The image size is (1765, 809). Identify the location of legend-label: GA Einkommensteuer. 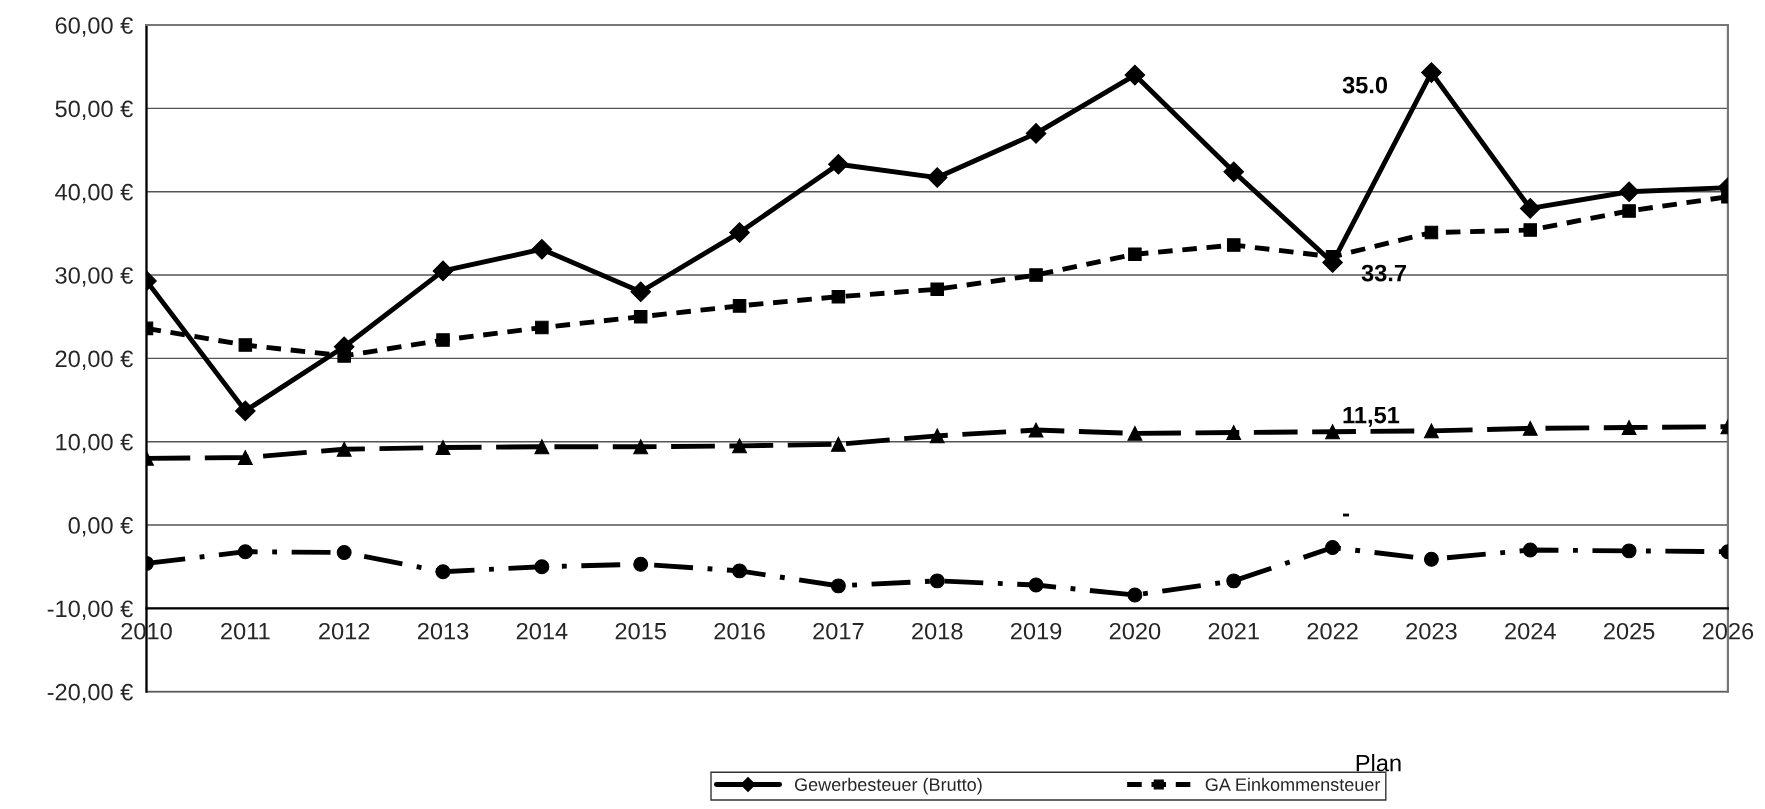
(1293, 784).